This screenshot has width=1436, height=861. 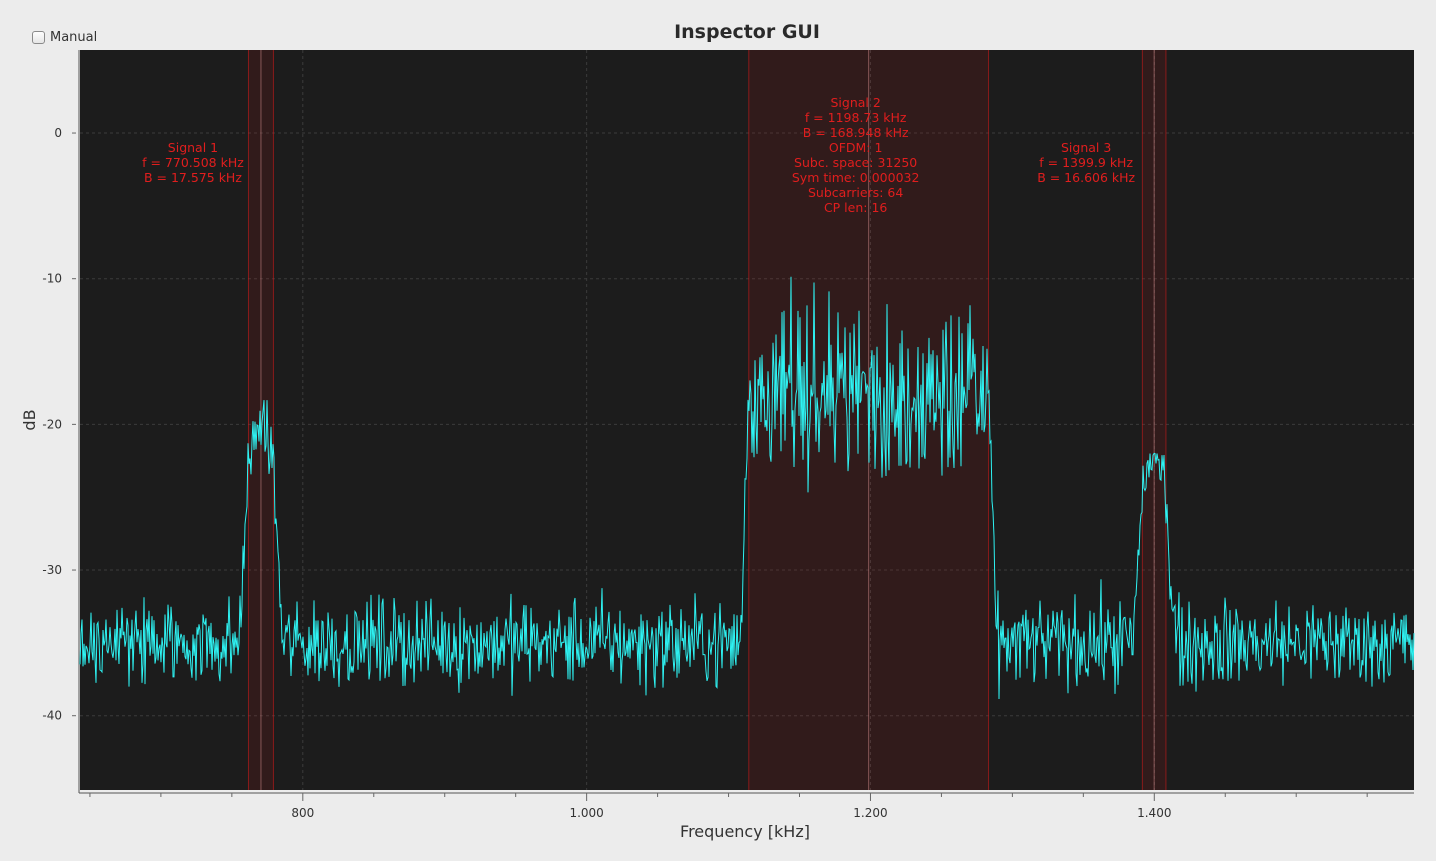 I want to click on x-tick-label: 800, so click(x=302, y=813).